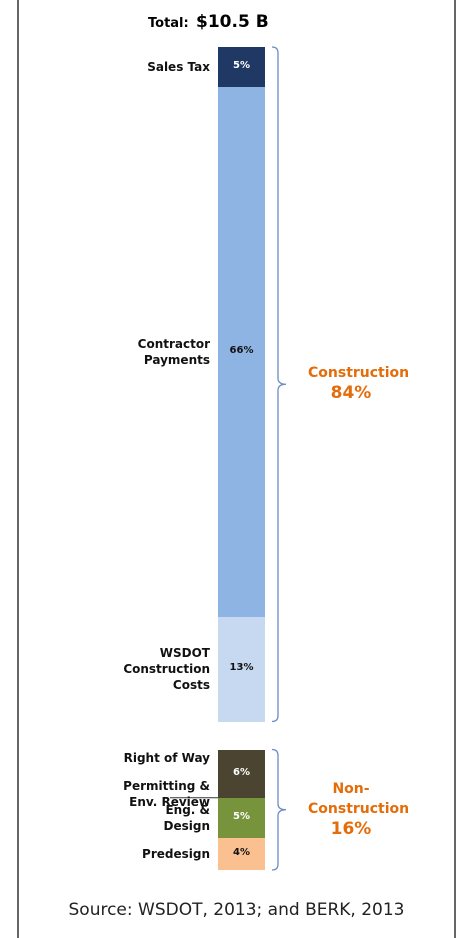  Describe the element at coordinates (166, 757) in the screenshot. I see `category-label: Right of Way` at that location.